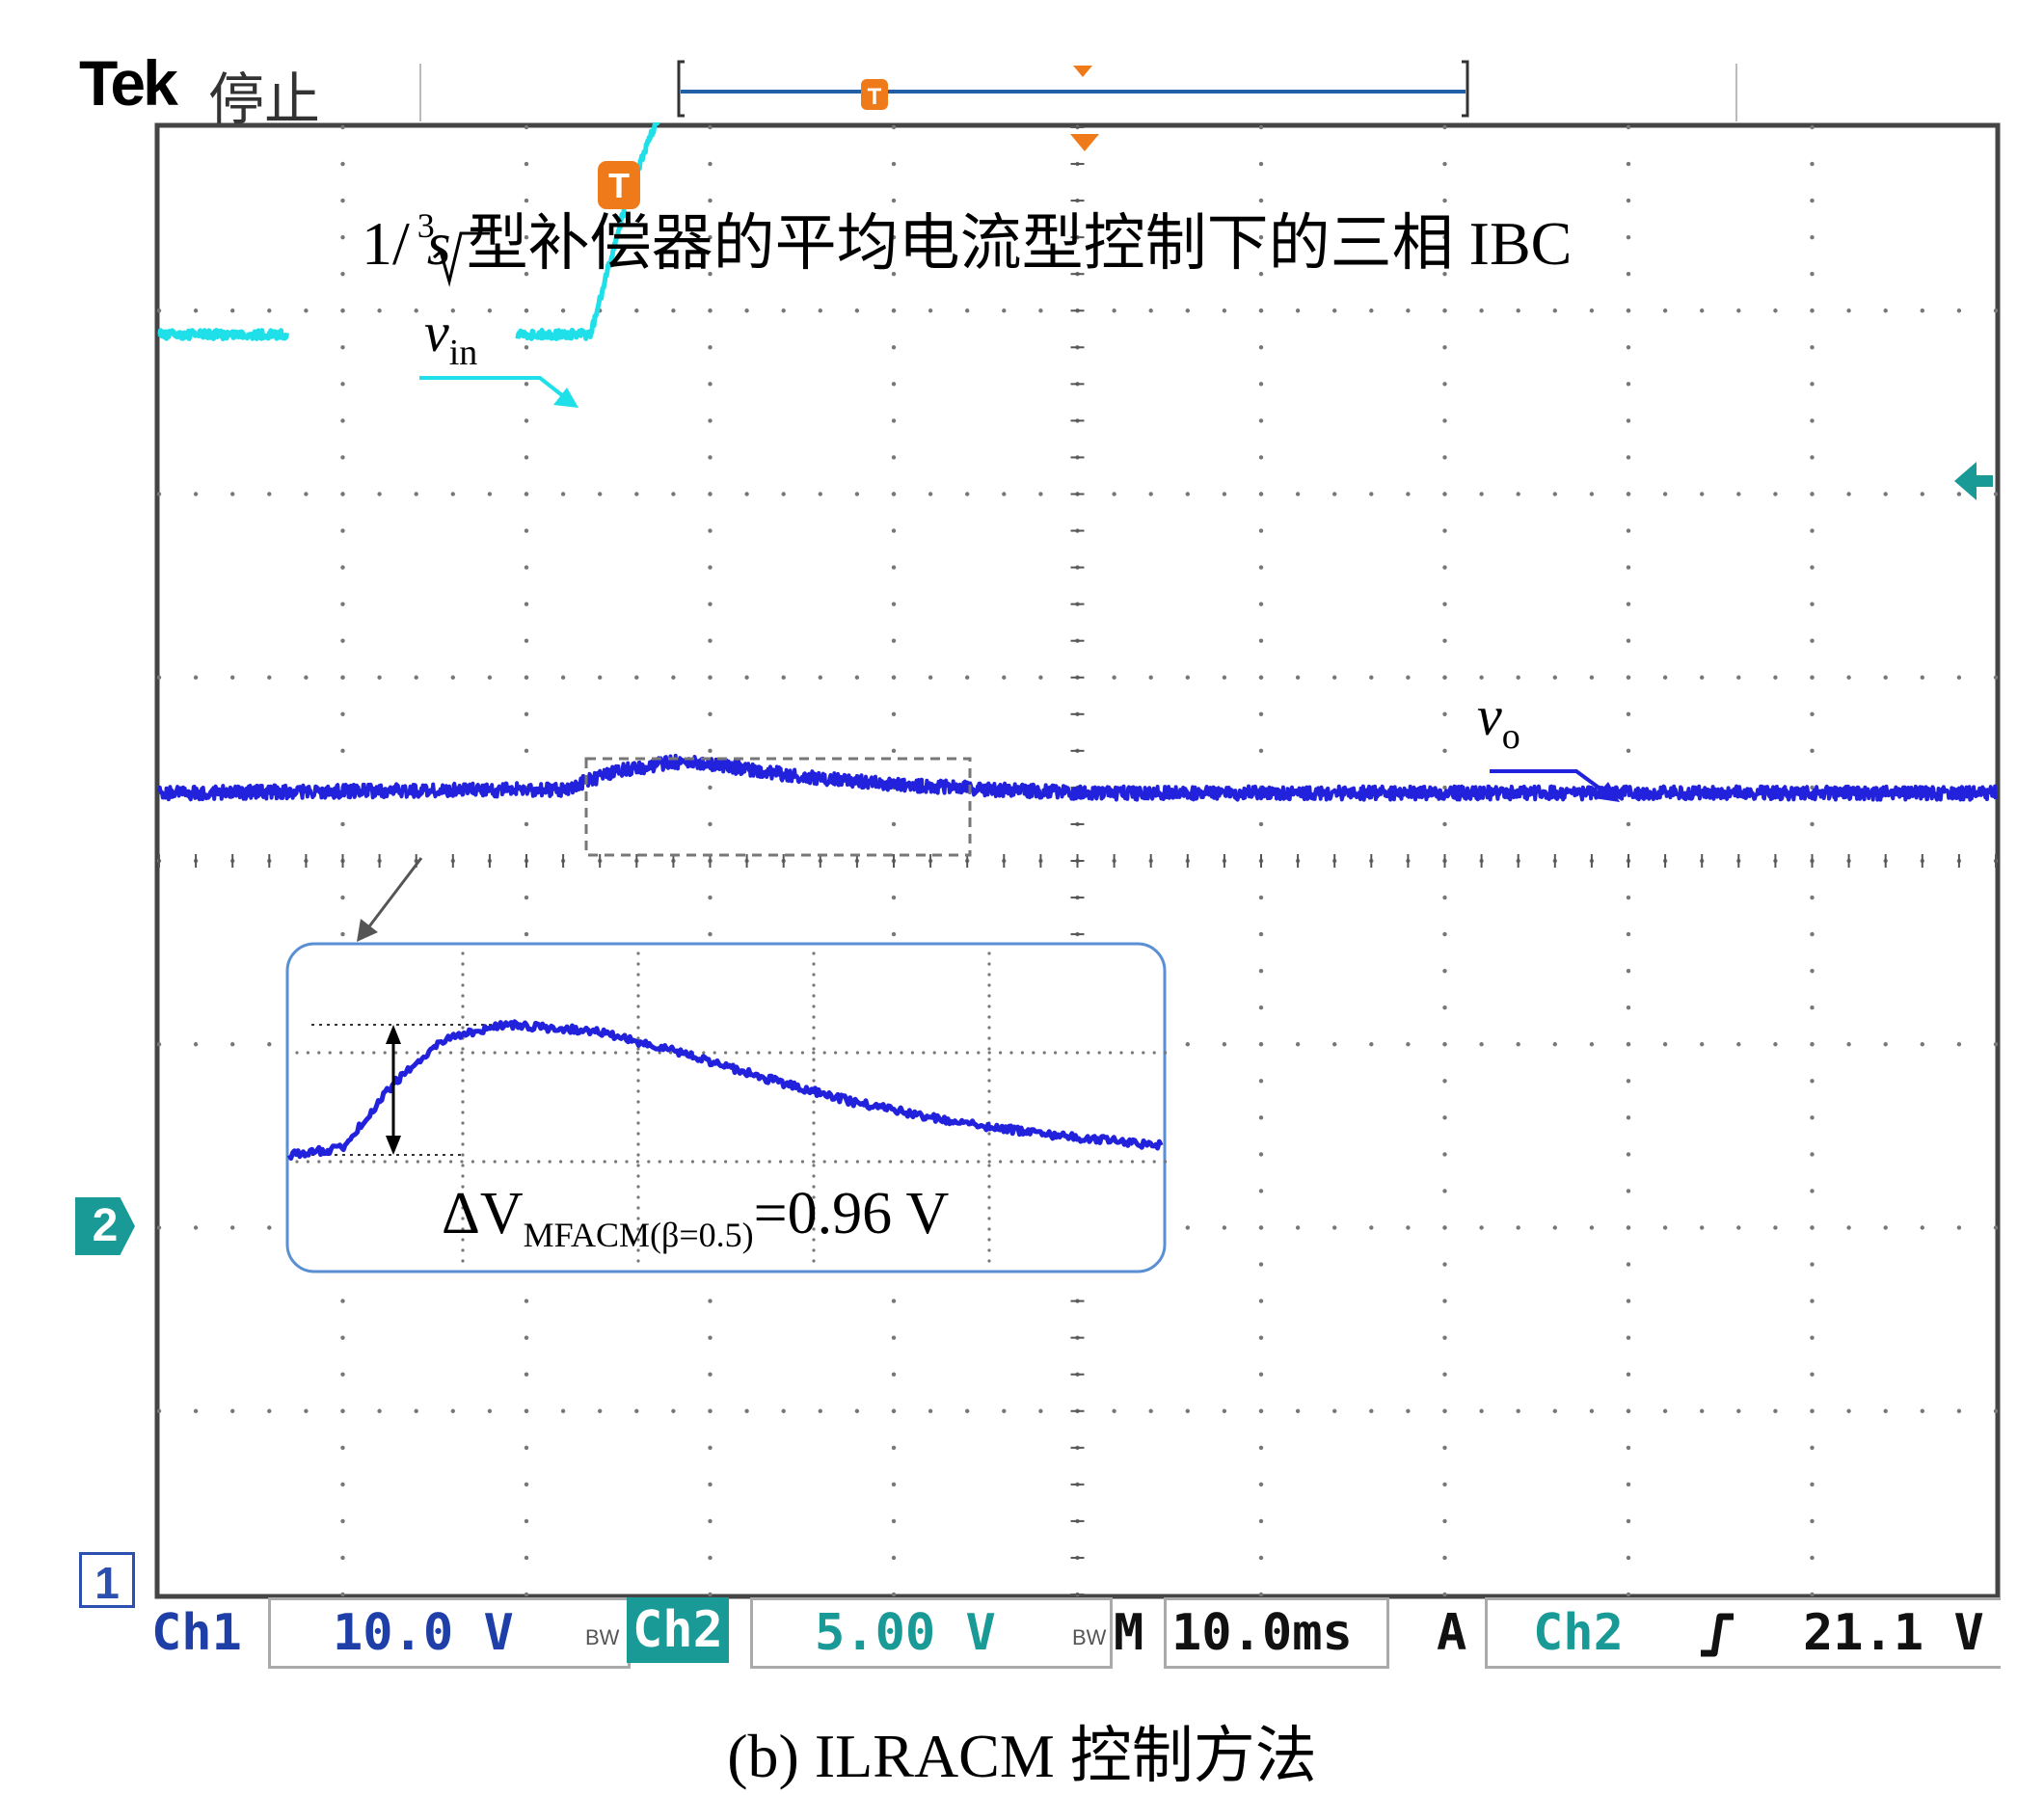 The image size is (2044, 1795). What do you see at coordinates (105, 1226) in the screenshot?
I see `ch2-ground-marker: 2` at bounding box center [105, 1226].